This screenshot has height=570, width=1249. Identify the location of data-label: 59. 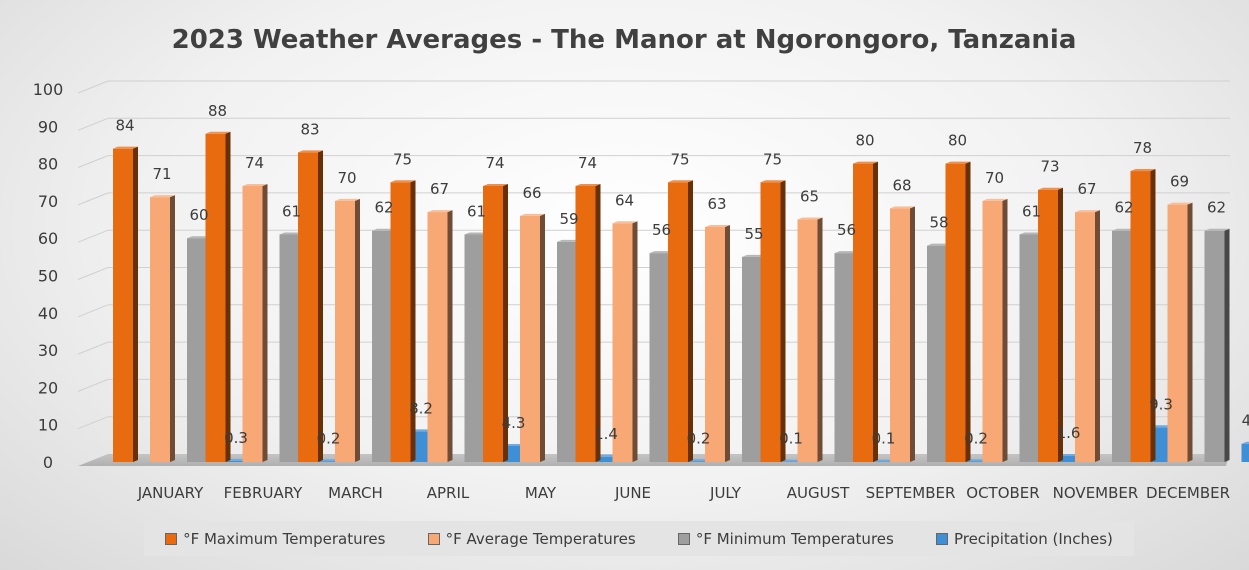
(568, 219).